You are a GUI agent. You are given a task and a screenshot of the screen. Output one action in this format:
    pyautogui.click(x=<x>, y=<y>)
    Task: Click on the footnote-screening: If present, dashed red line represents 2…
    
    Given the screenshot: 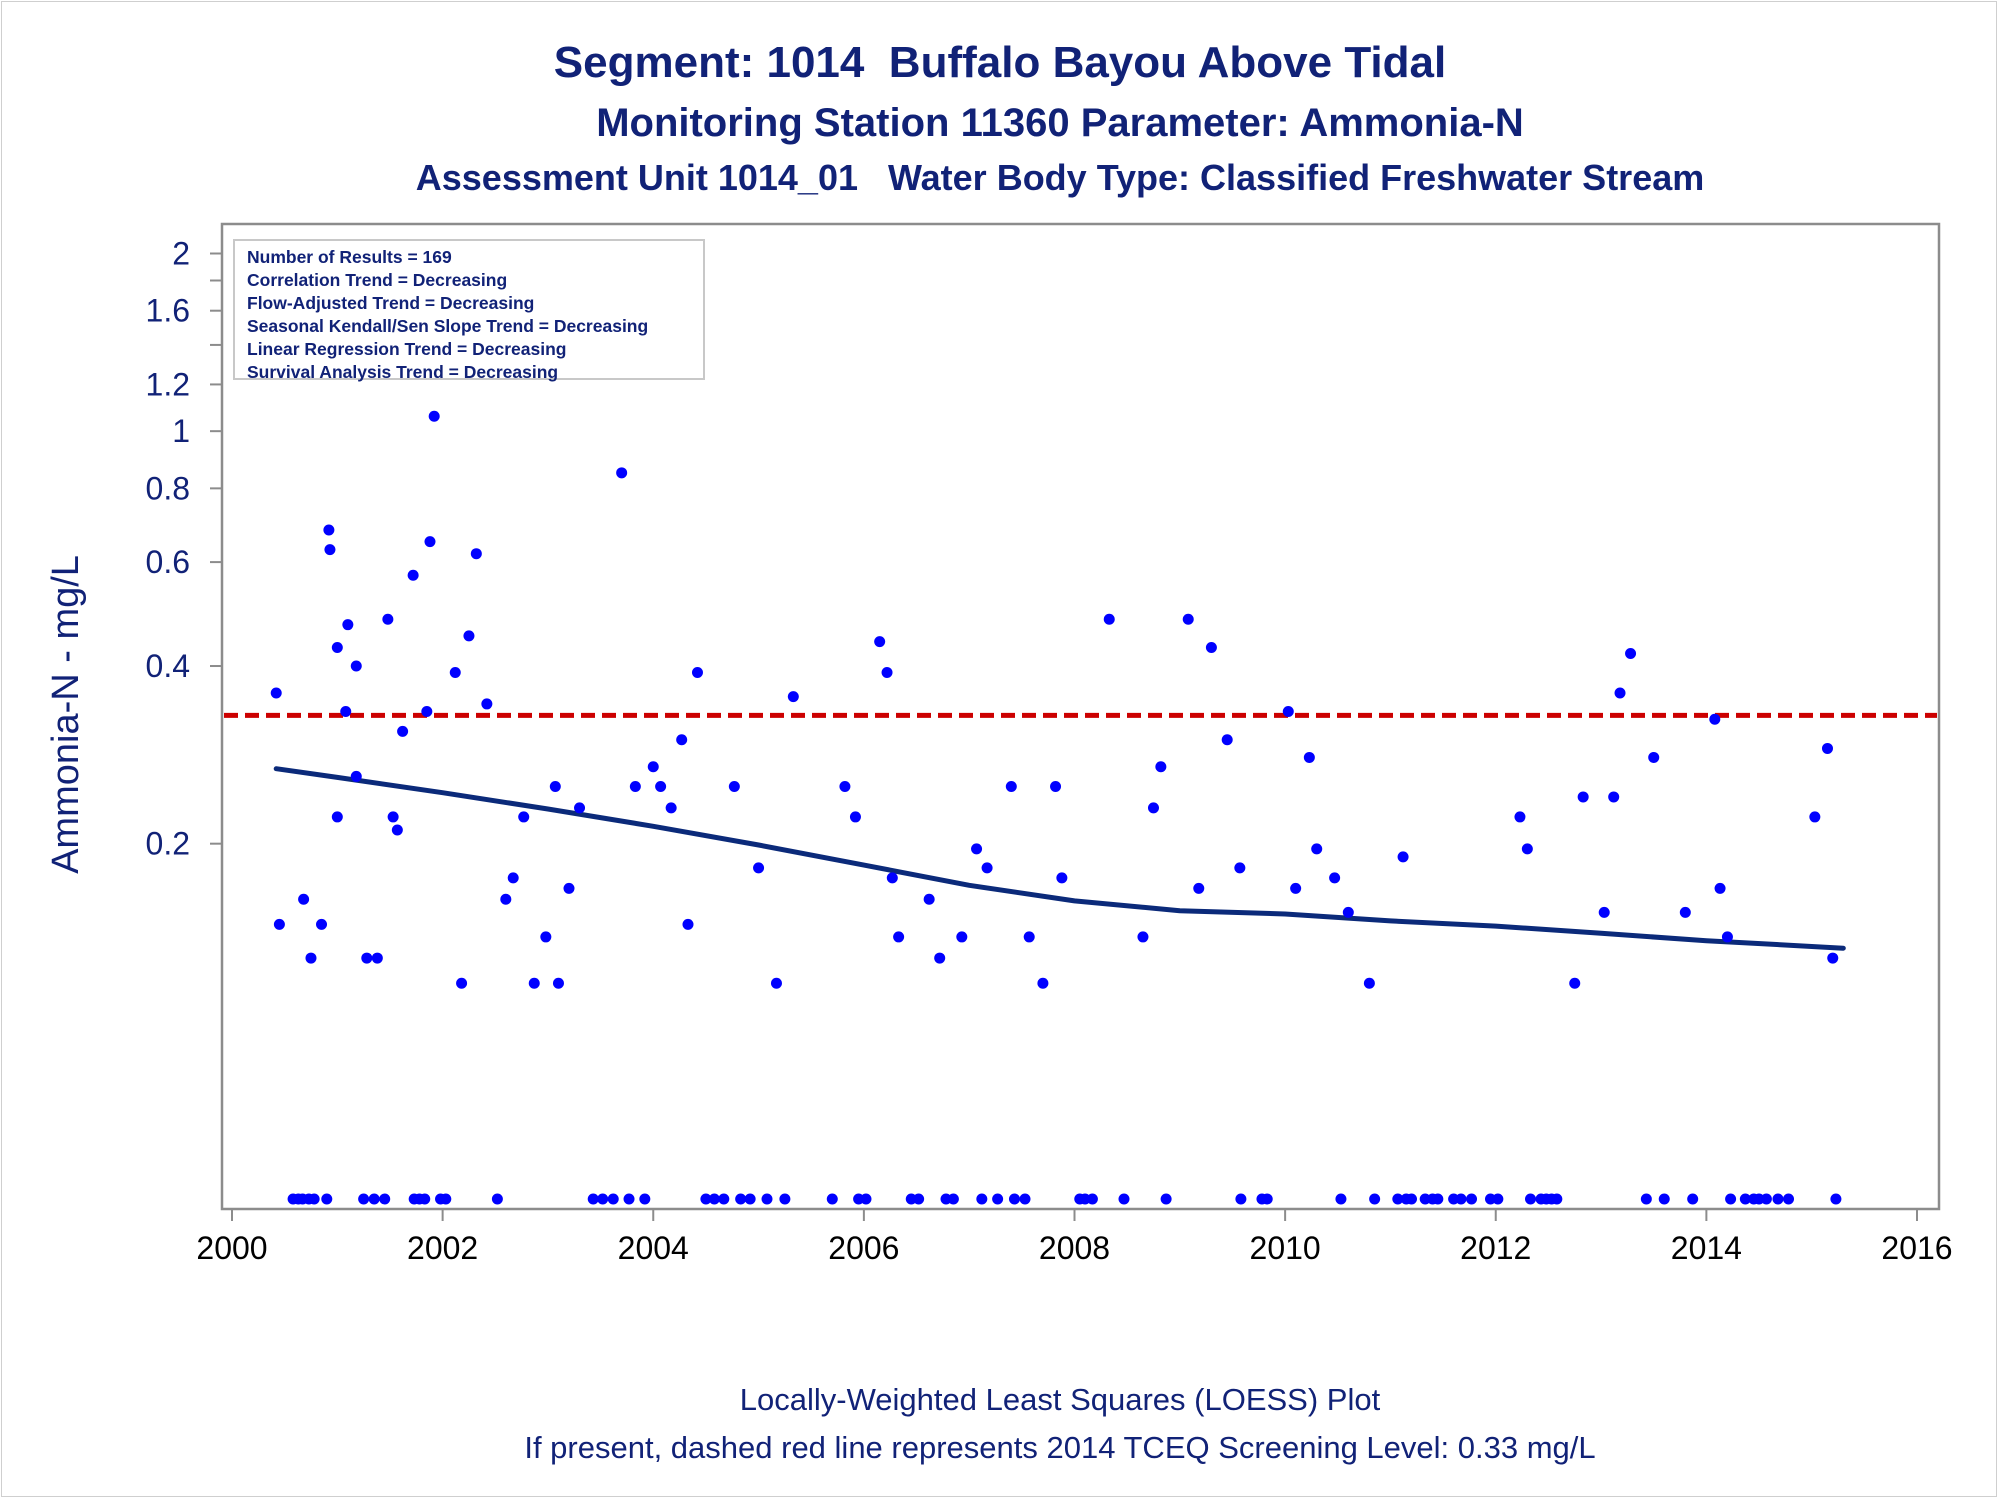 What is the action you would take?
    pyautogui.click(x=1060, y=1447)
    